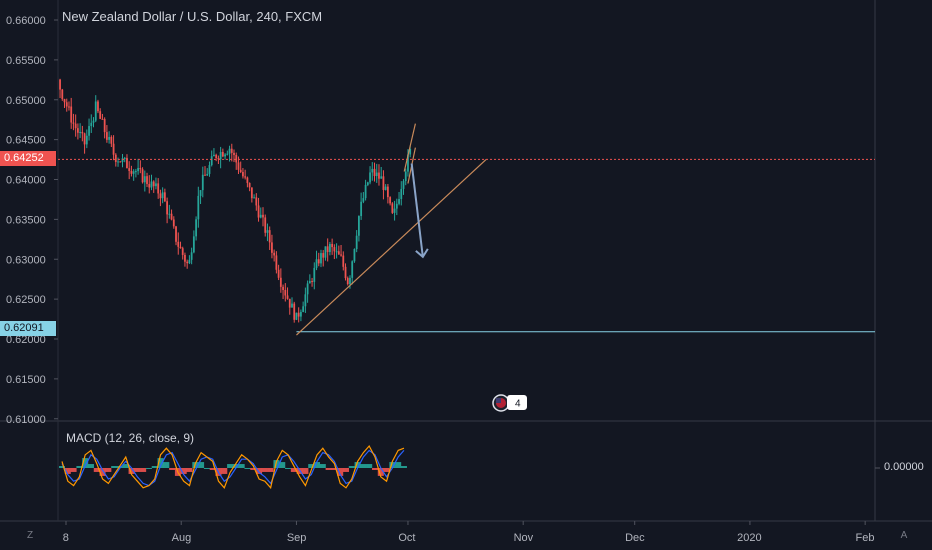 This screenshot has width=932, height=550. What do you see at coordinates (130, 438) in the screenshot?
I see `macd-title: MACD (12, 26, close, 9)` at bounding box center [130, 438].